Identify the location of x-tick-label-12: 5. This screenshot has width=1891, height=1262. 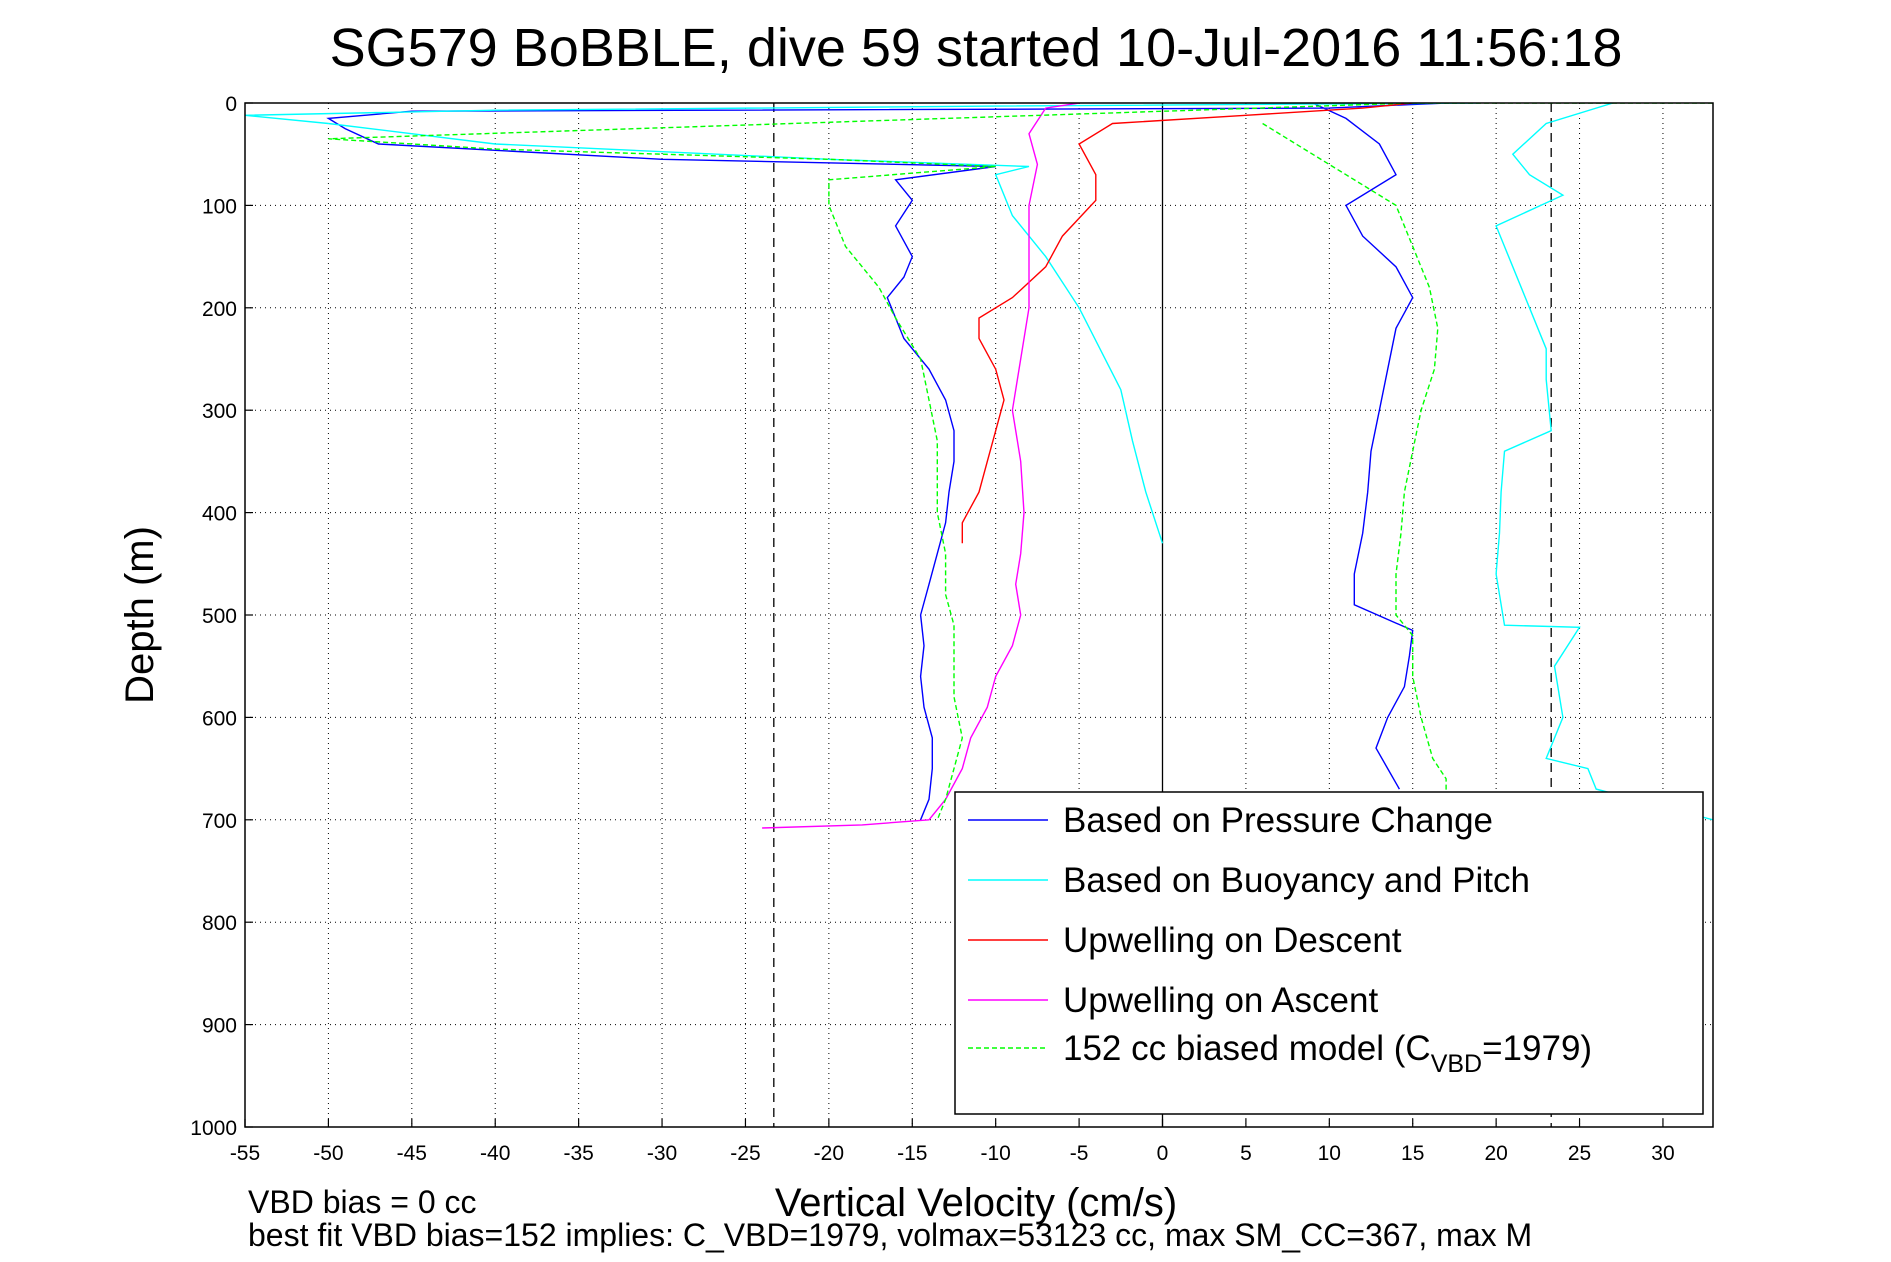
(1246, 1153).